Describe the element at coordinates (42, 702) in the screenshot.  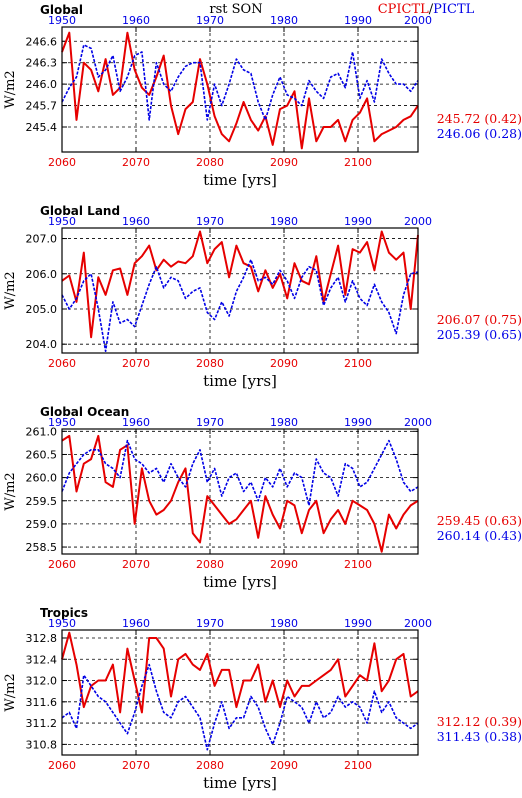
I see `y-tick-label: 311.6` at that location.